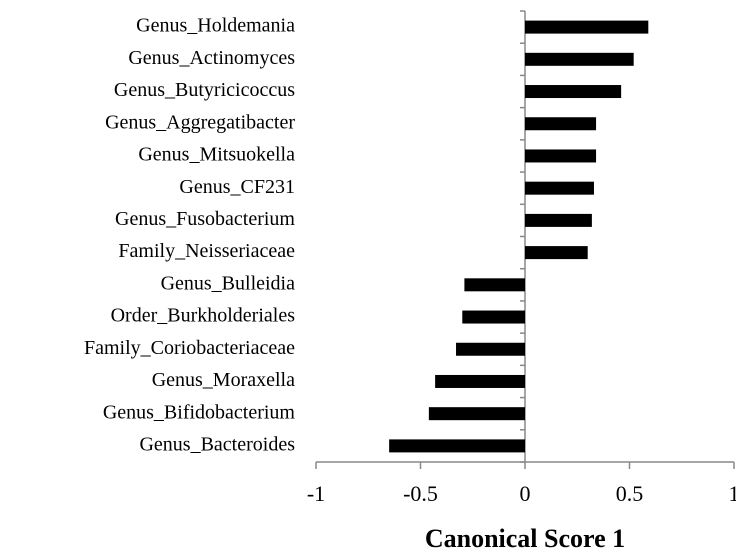 The width and height of the screenshot is (736, 555). I want to click on y-tick-label: Genus_Bifidobacterium, so click(199, 412).